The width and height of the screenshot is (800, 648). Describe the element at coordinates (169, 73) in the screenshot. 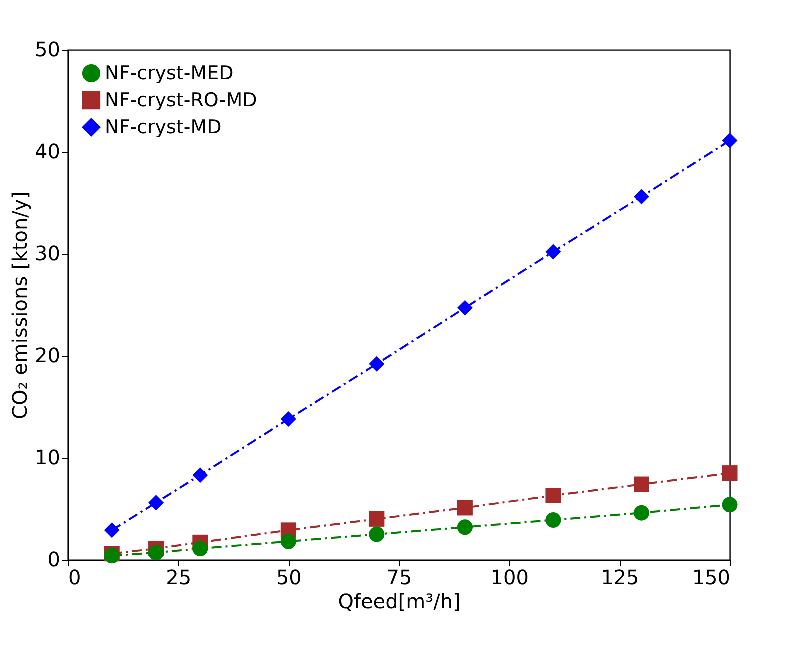

I see `legend-label: NF-cryst-MED` at that location.